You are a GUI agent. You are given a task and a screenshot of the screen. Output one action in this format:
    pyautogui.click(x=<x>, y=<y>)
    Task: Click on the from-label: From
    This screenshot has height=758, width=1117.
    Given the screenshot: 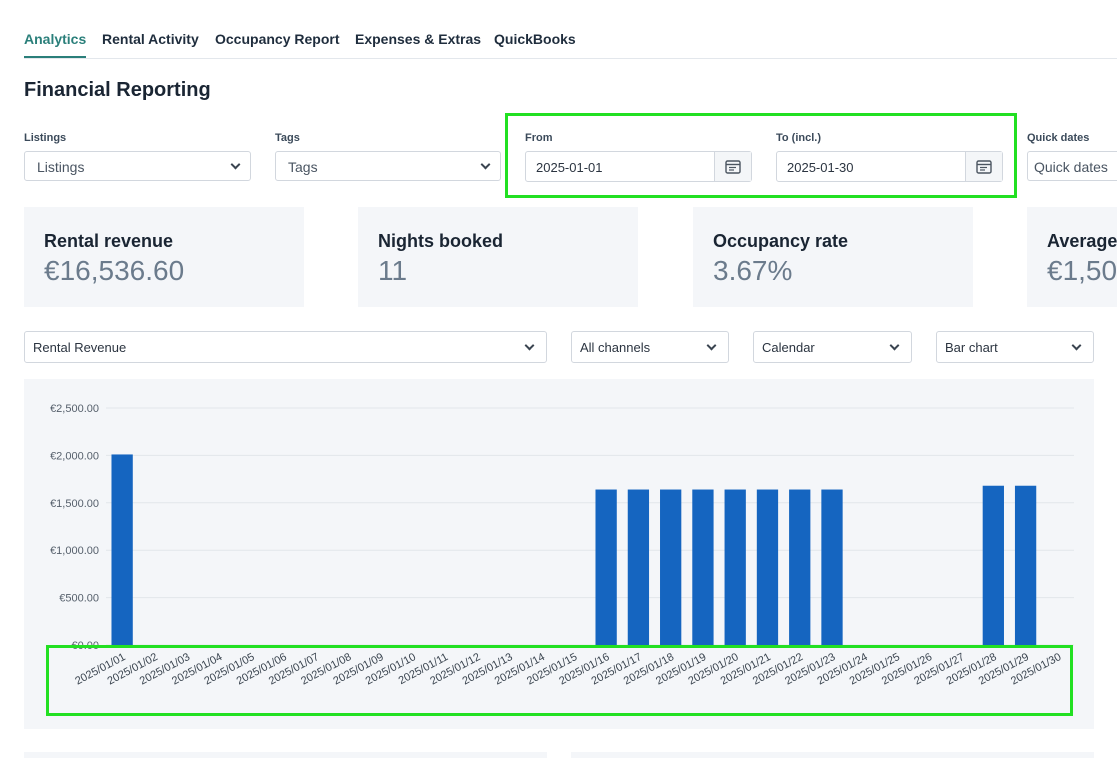 What is the action you would take?
    pyautogui.click(x=539, y=138)
    